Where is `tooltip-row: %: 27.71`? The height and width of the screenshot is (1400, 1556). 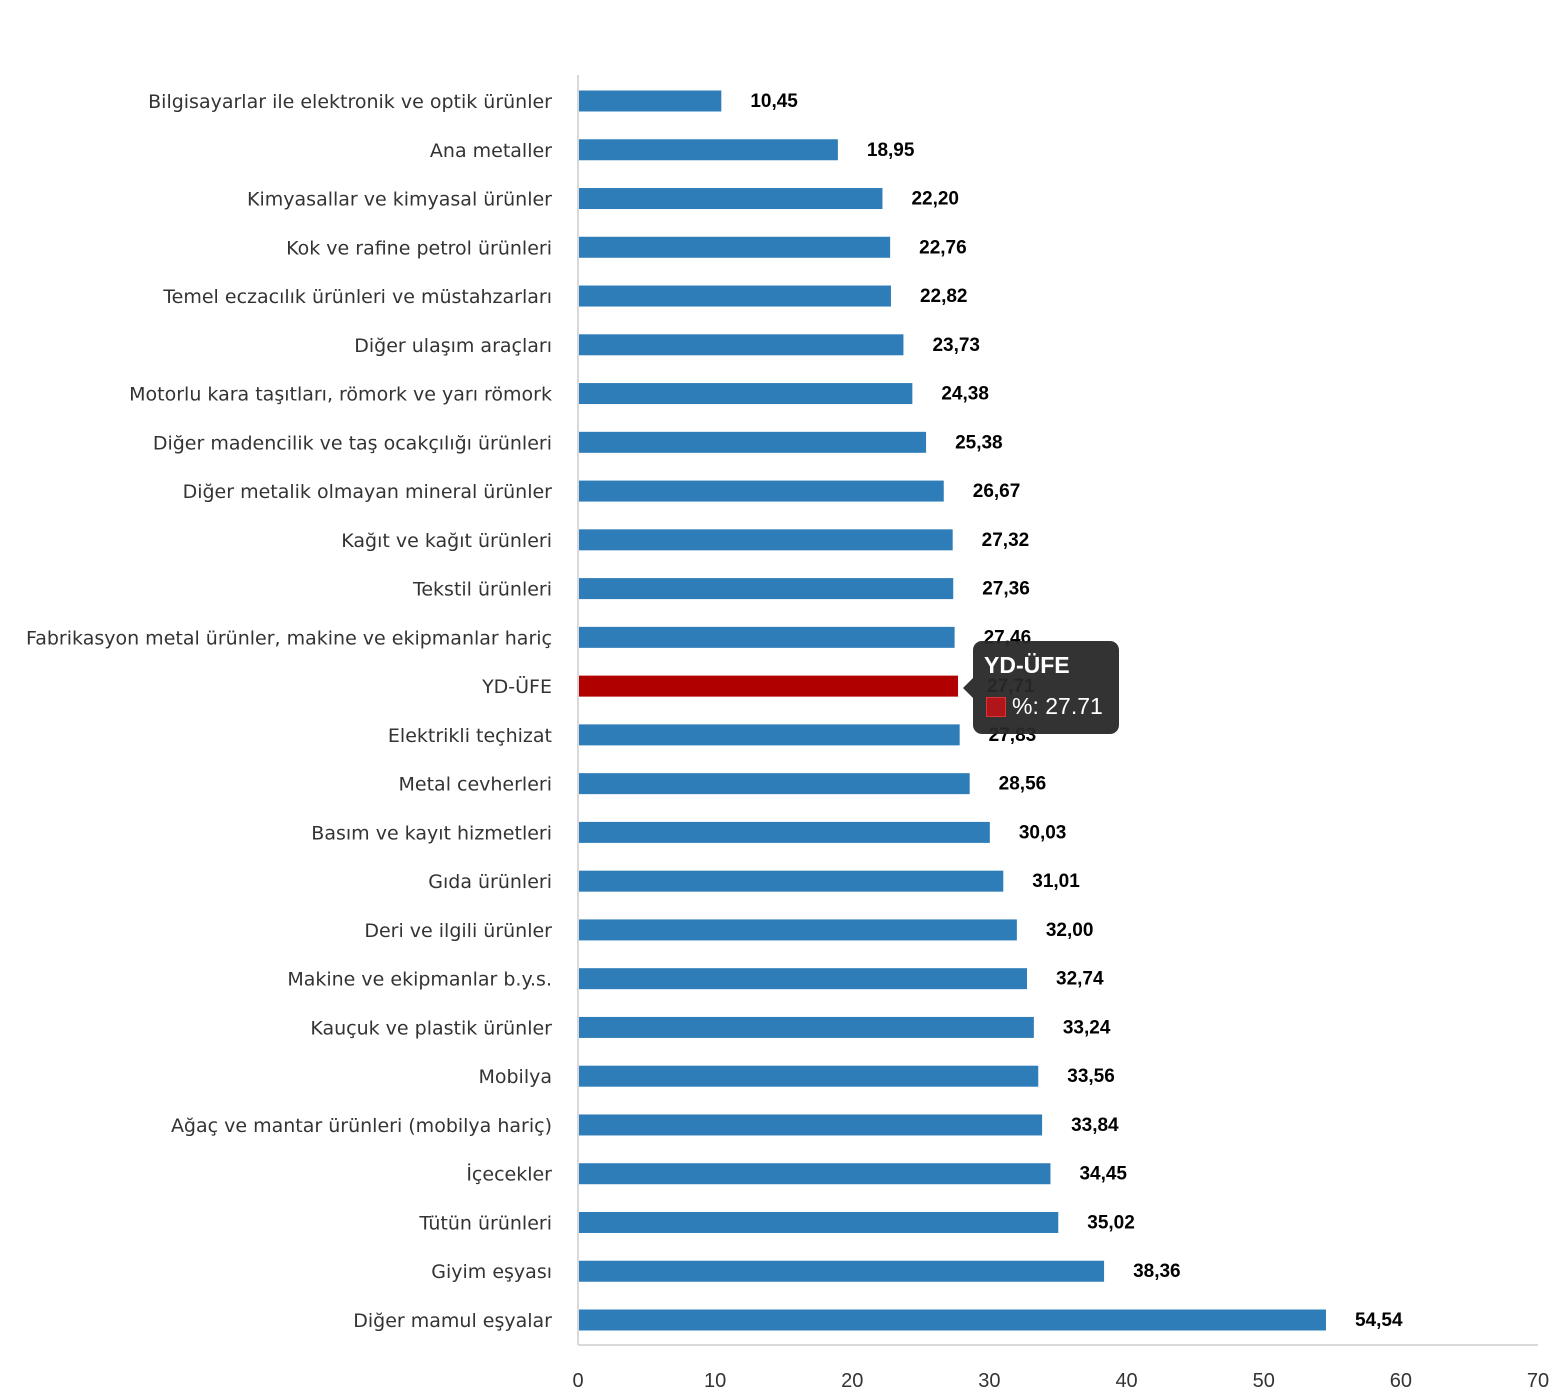
tooltip-row: %: 27.71 is located at coordinates (1044, 706).